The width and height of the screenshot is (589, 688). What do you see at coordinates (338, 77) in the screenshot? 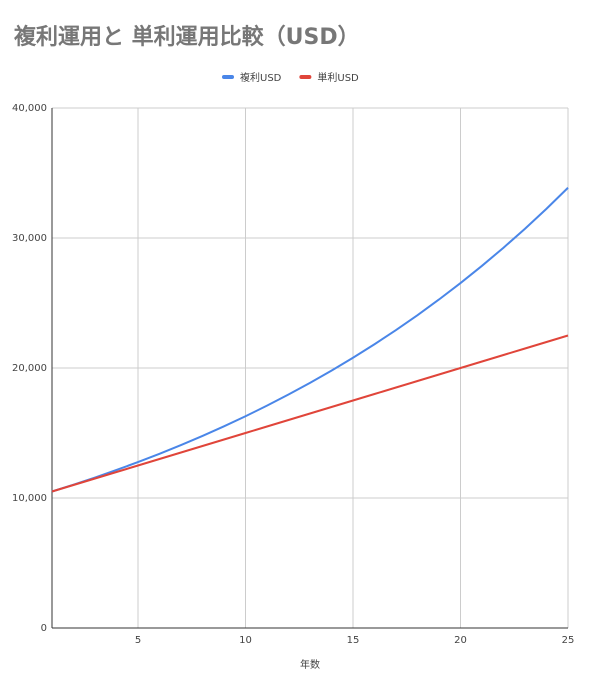
I see `legend-label: 単利USD` at bounding box center [338, 77].